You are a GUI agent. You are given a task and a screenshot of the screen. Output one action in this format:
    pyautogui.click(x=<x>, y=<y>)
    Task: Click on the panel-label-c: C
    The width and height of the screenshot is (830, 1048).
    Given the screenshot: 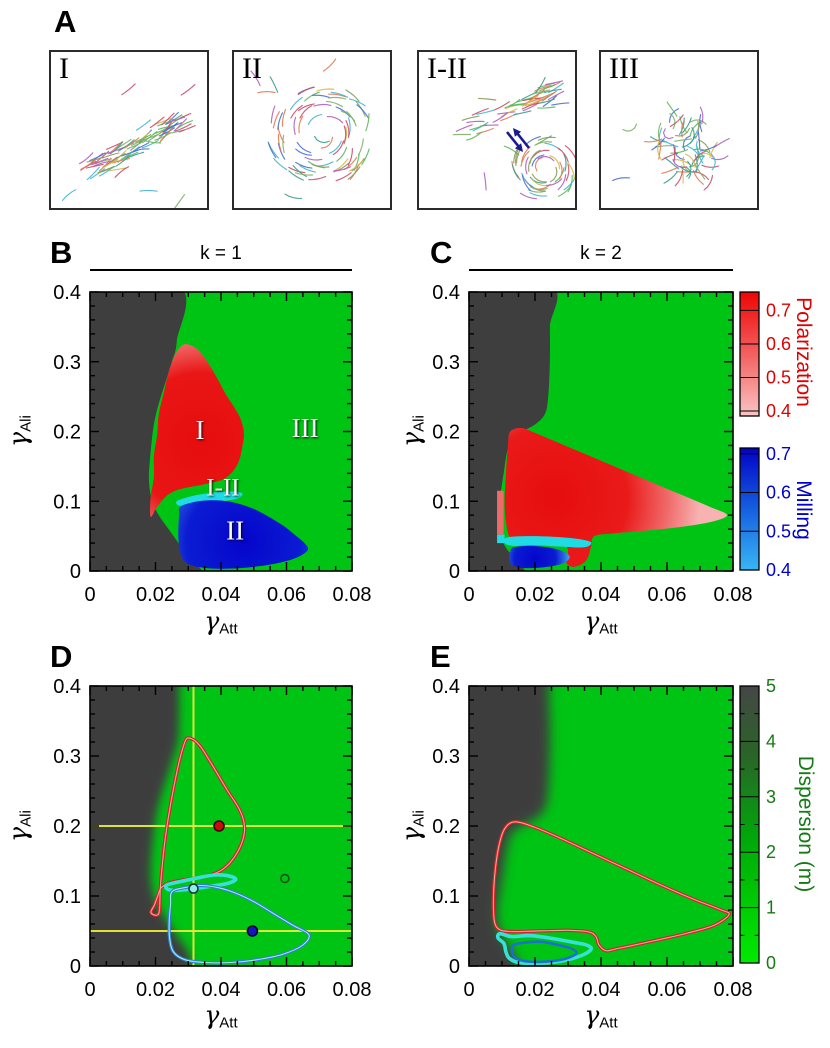 What is the action you would take?
    pyautogui.click(x=441, y=252)
    